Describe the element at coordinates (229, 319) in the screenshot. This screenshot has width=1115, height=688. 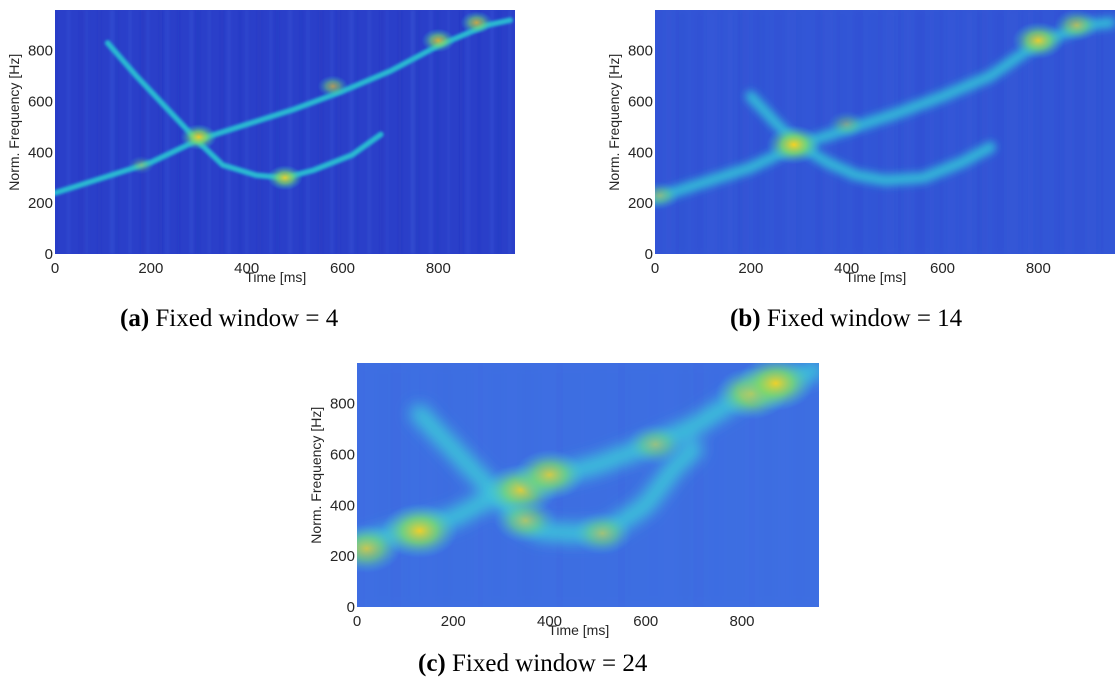
I see `caption-a: (a) Fixed window = 4` at that location.